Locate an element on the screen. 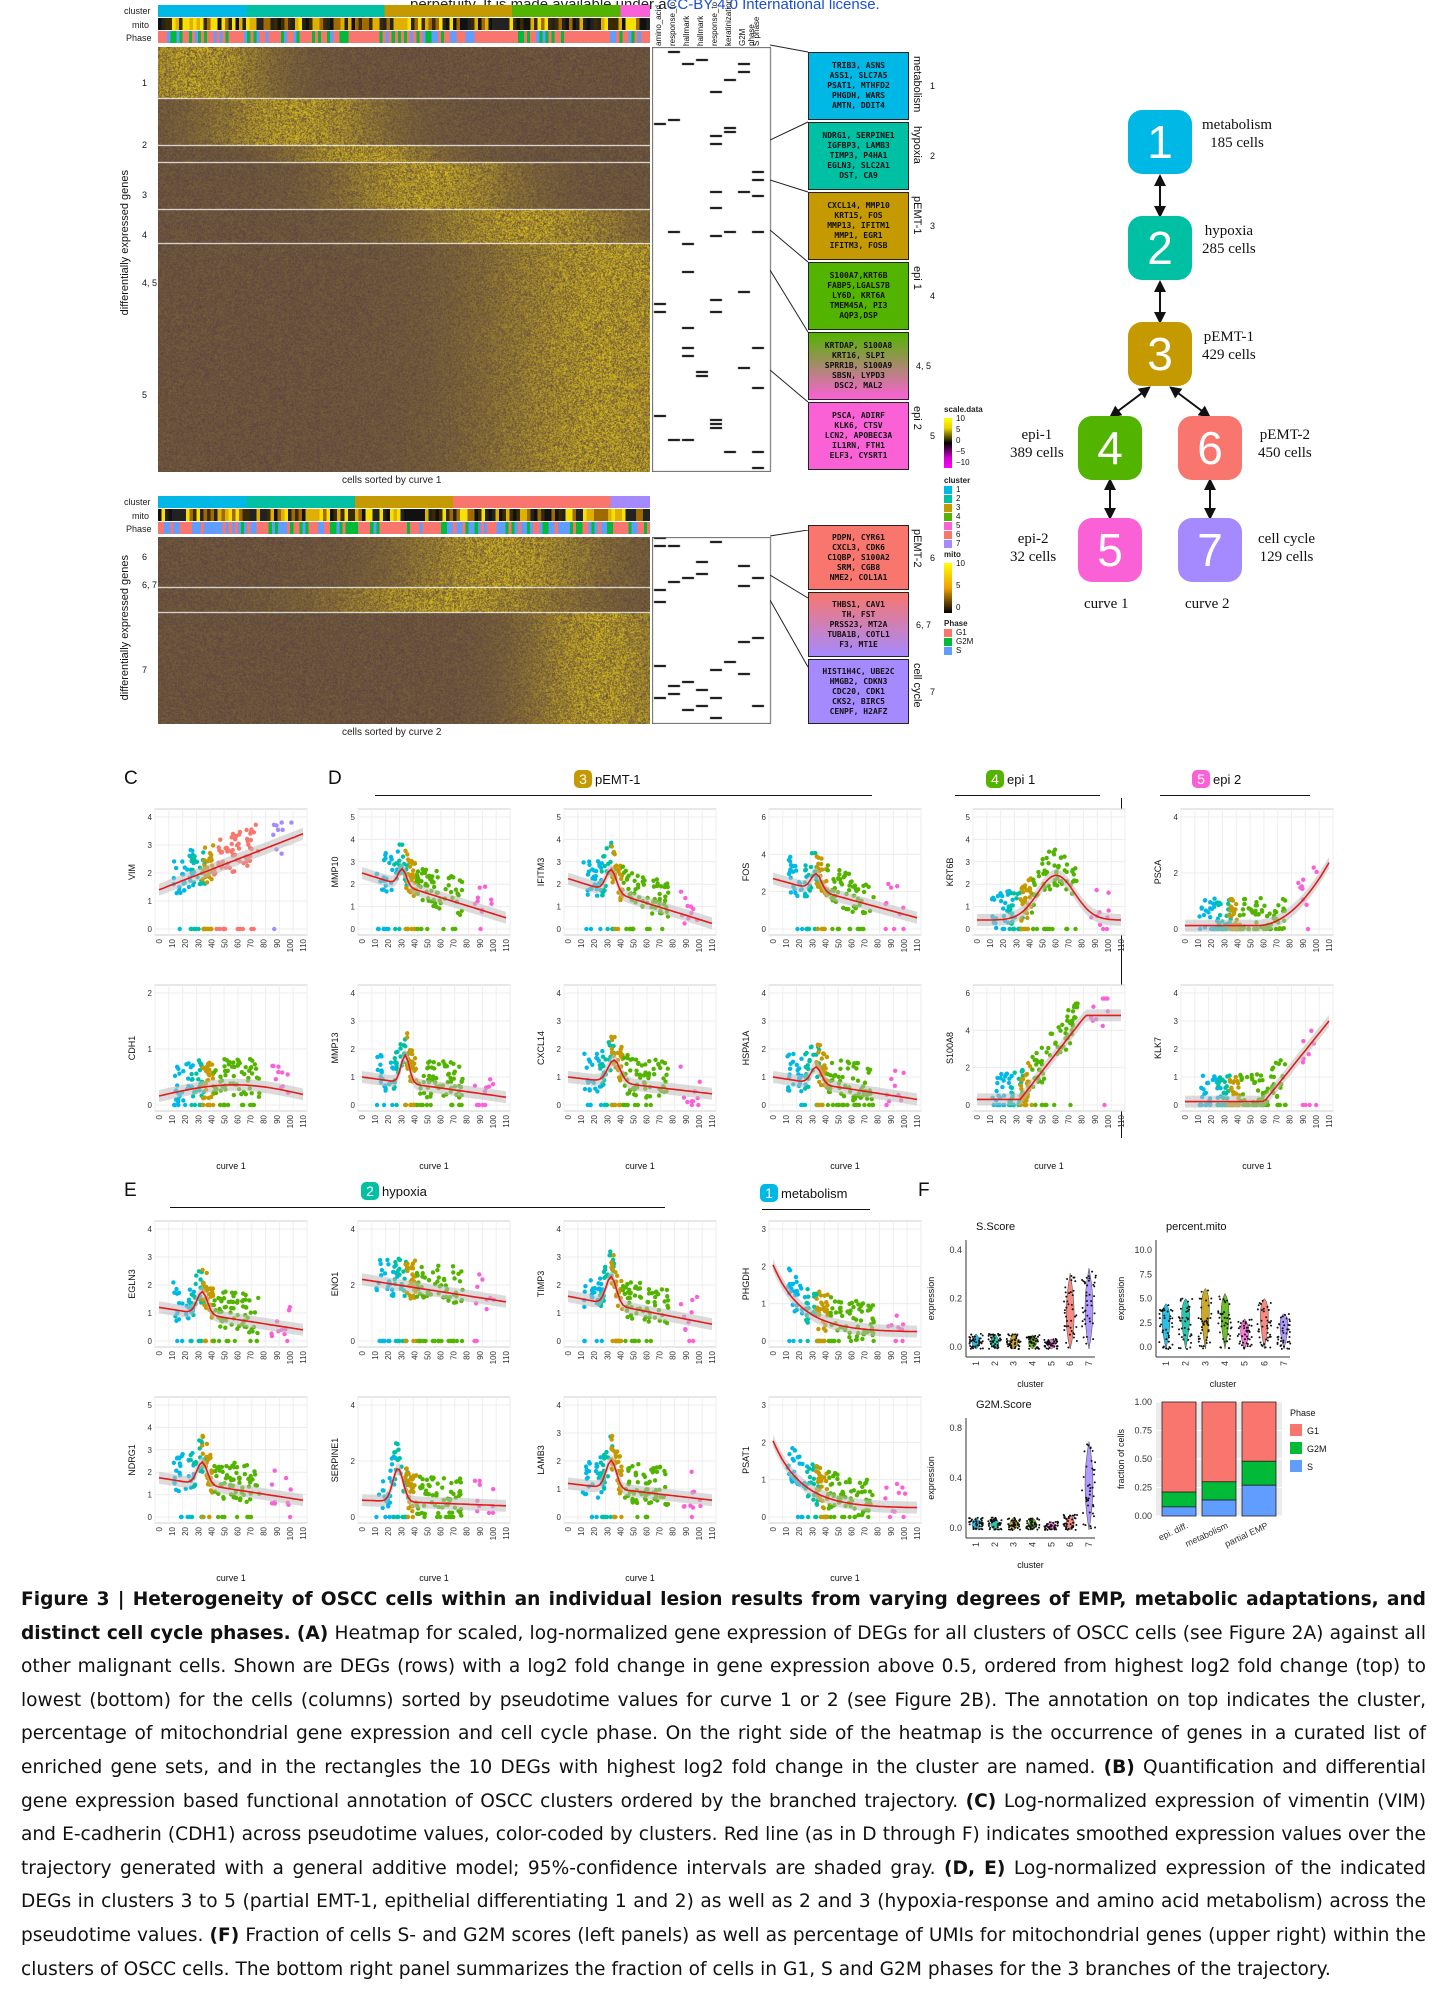 Image resolution: width=1446 pixels, height=2013 pixels. legend-swatch is located at coordinates (948, 641).